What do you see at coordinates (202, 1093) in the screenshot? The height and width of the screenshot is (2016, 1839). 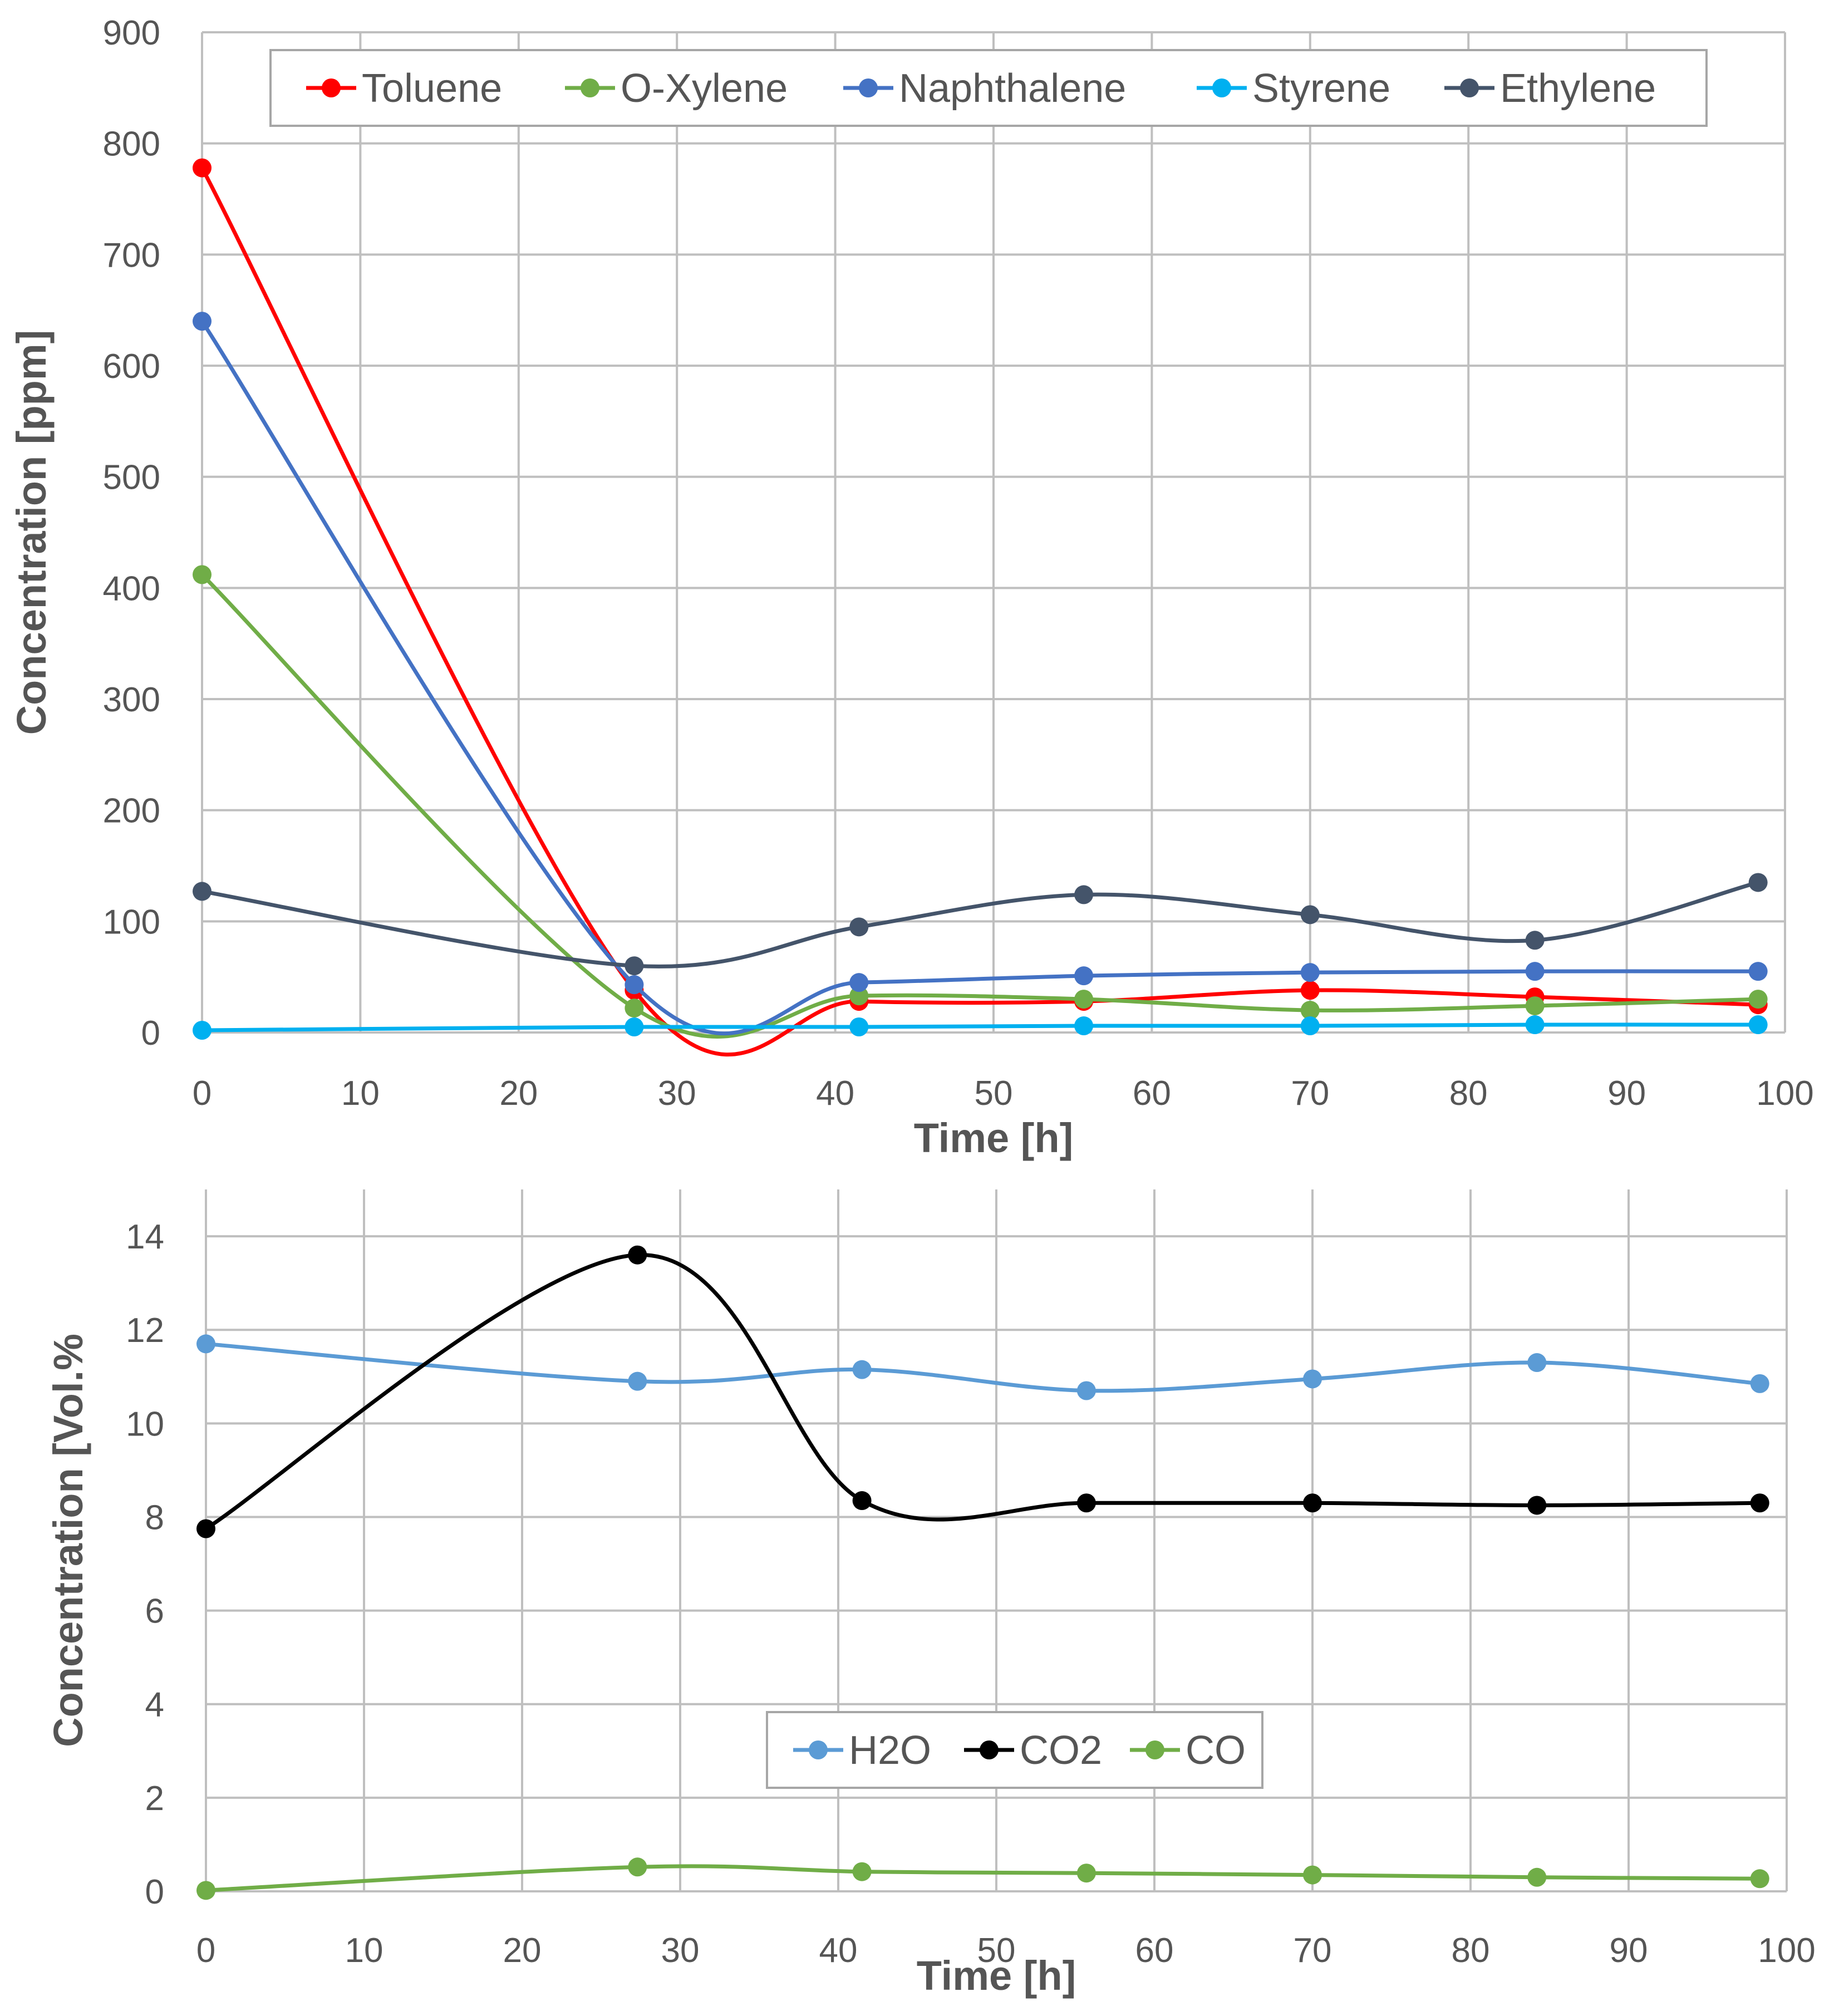 I see `x-tick-label: 0` at bounding box center [202, 1093].